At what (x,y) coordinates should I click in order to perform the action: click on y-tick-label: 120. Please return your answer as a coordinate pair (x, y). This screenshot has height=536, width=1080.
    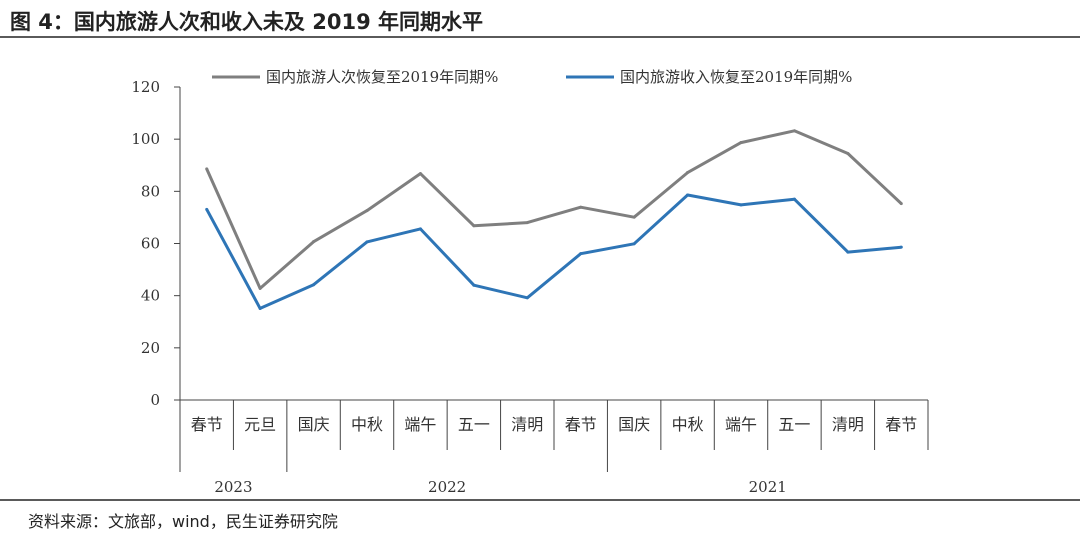
    Looking at the image, I should click on (145, 87).